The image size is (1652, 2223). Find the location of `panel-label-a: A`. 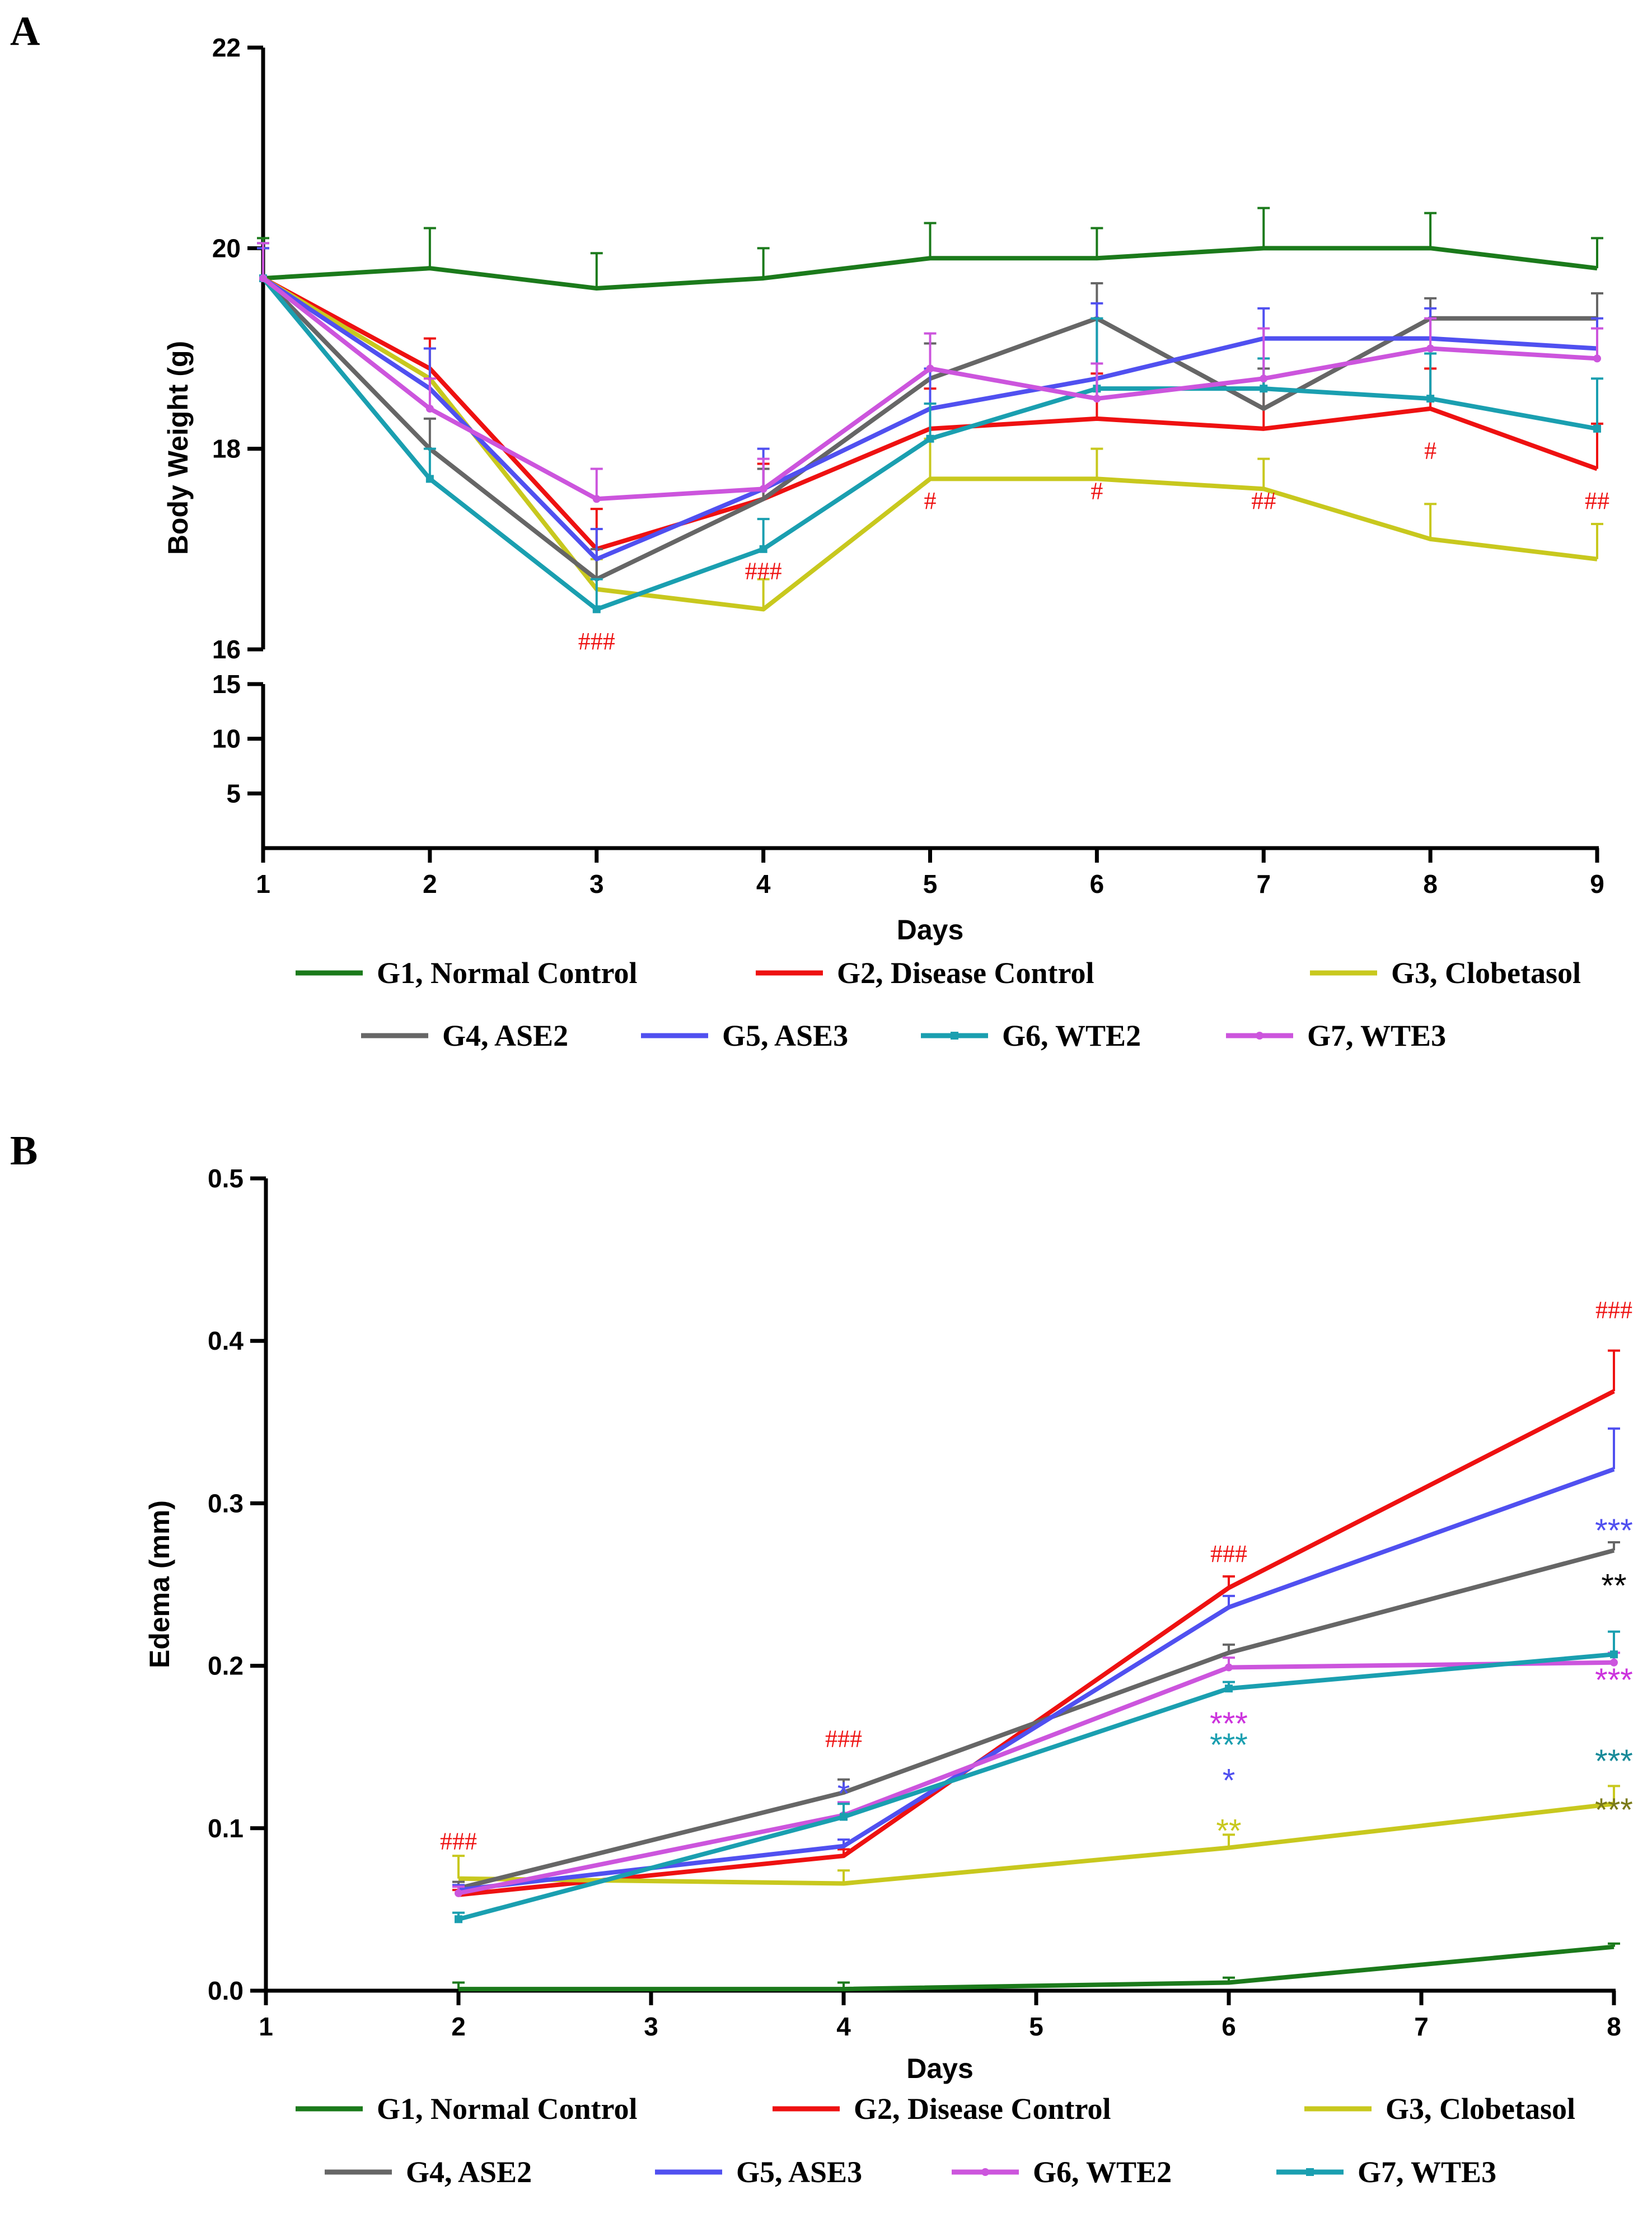

panel-label-a: A is located at coordinates (25, 31).